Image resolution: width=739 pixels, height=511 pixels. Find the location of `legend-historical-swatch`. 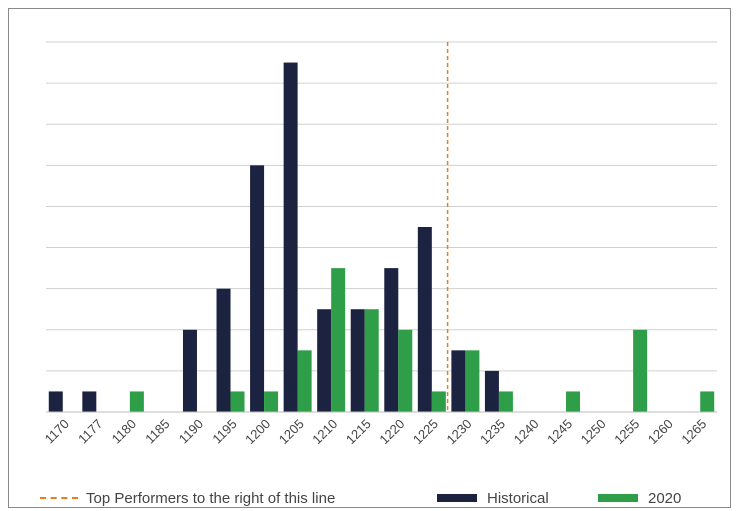

legend-historical-swatch is located at coordinates (457, 498).